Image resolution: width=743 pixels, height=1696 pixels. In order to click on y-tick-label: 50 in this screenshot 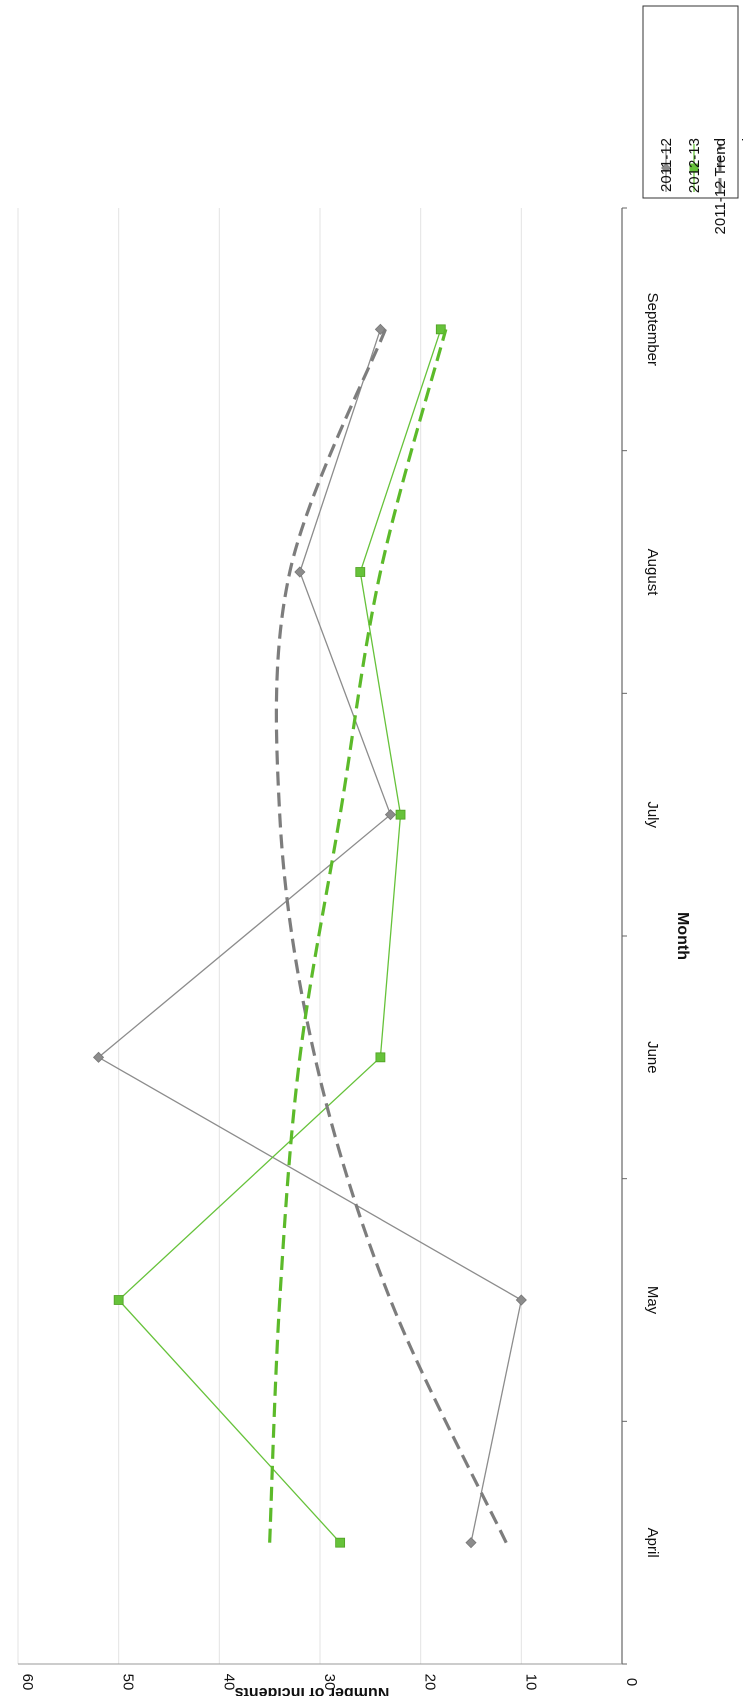, I will do `click(128, 1682)`.